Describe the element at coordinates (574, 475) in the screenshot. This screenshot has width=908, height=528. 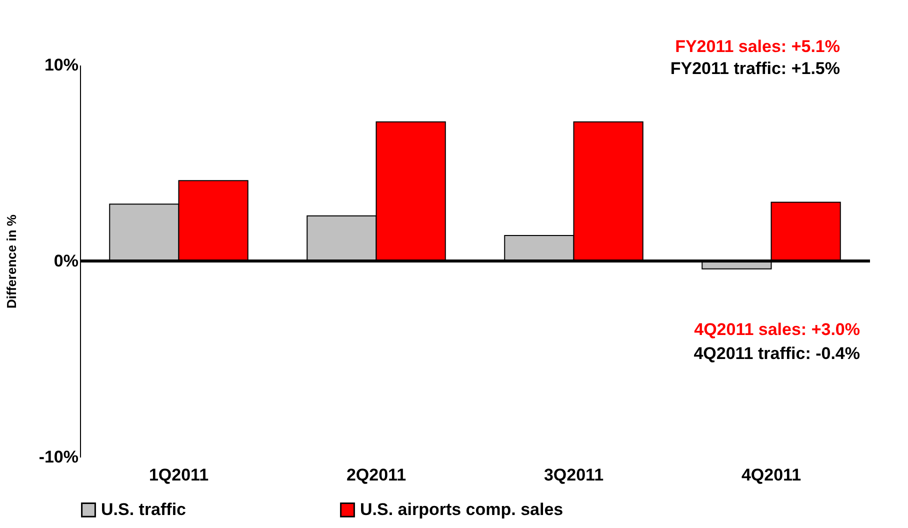
I see `x-tick-label: 3Q2011` at that location.